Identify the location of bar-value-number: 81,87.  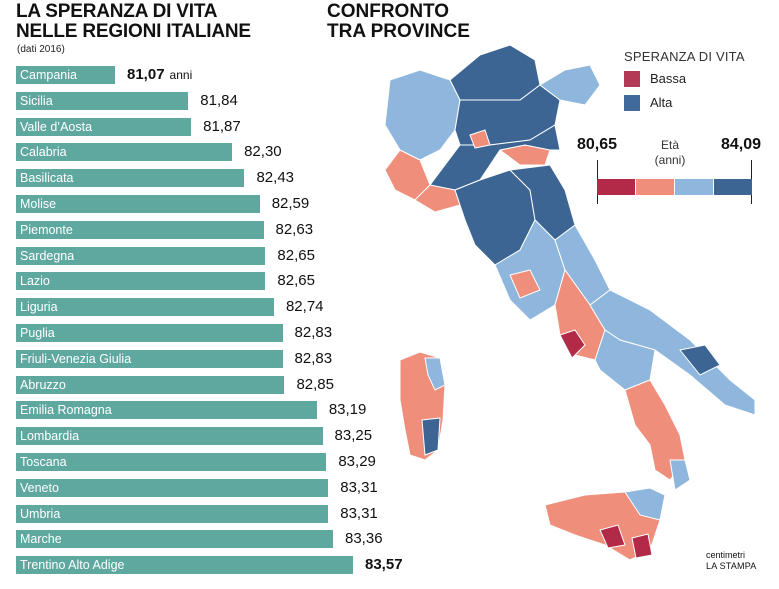
(222, 126).